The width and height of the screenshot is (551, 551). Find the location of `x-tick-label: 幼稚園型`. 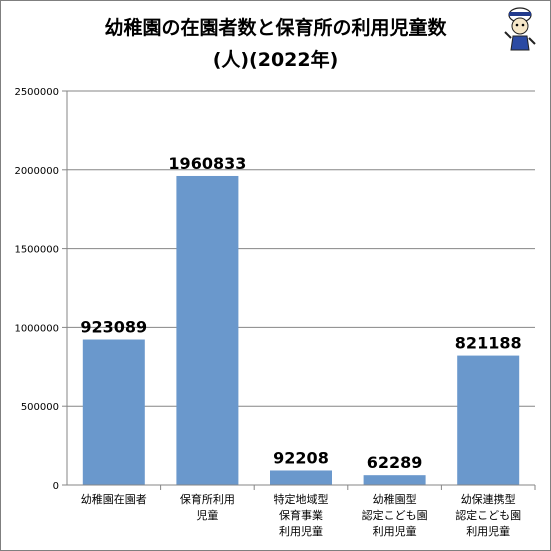

x-tick-label: 幼稚園型 is located at coordinates (395, 499).